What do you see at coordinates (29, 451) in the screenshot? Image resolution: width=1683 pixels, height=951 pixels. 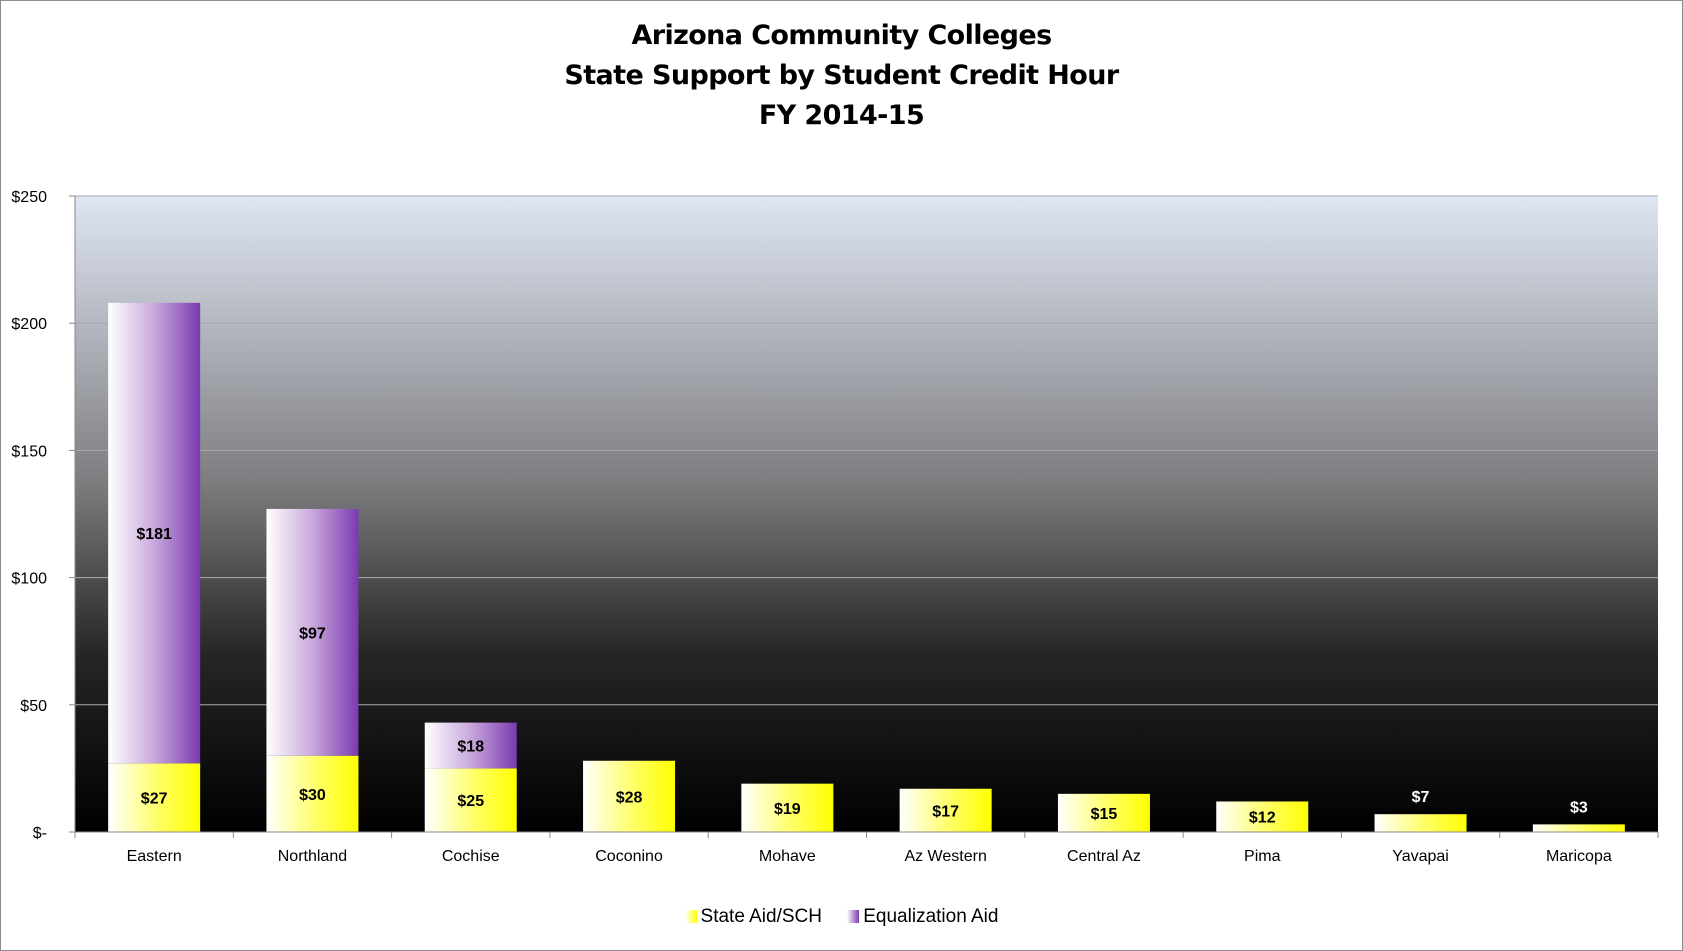 I see `y-tick-label: $150` at bounding box center [29, 451].